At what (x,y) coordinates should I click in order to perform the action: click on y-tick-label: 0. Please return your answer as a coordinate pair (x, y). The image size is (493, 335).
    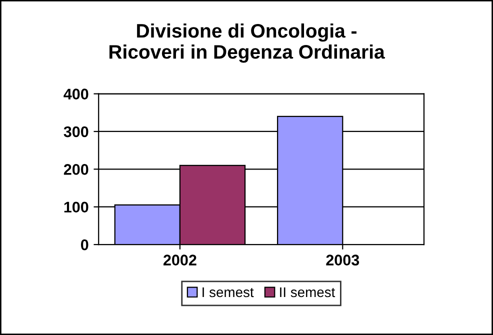
    Looking at the image, I should click on (84, 244).